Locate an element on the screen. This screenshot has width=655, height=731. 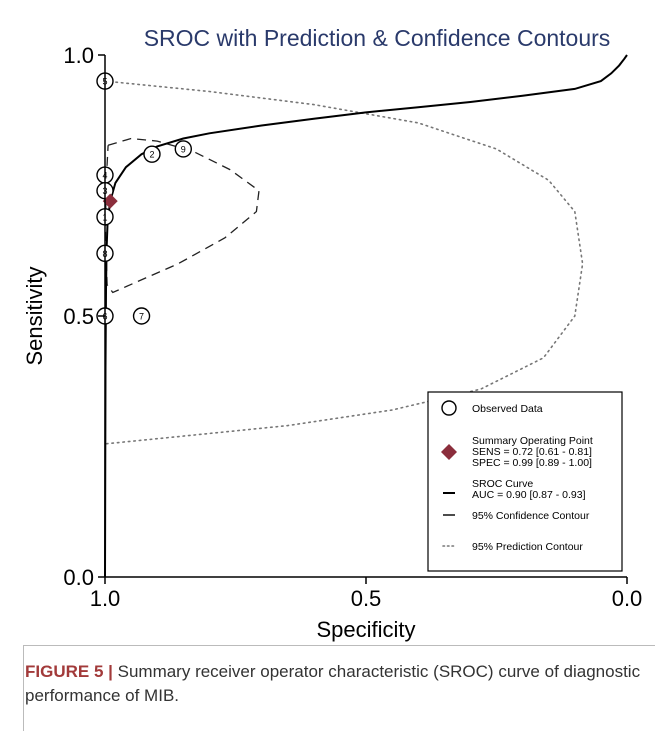
legend-detail-summary: SPEC = 0.99 [0.89 - 1.00] is located at coordinates (532, 463).